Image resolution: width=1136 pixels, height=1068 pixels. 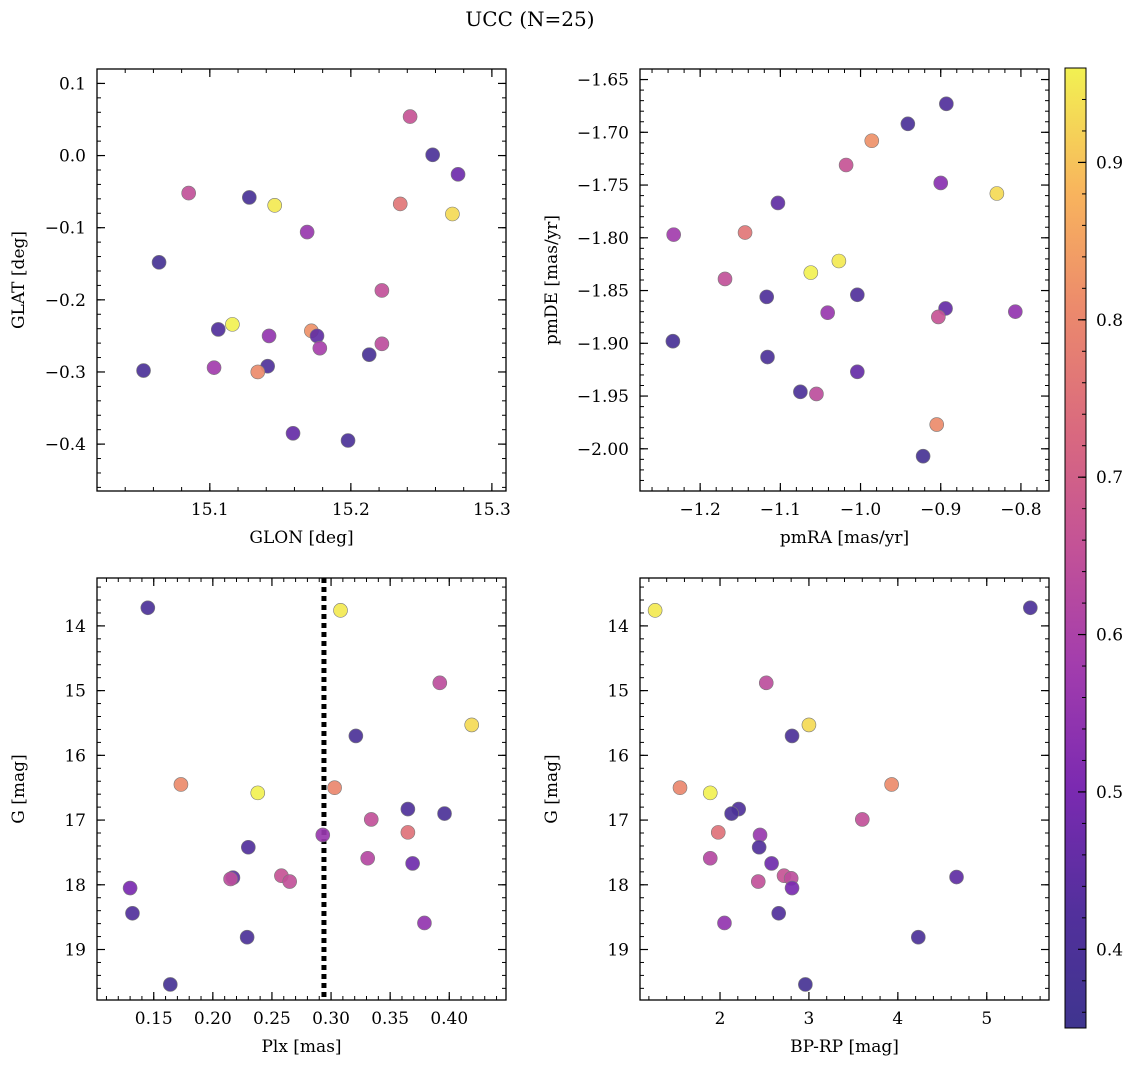 I want to click on colorbar-tick-label: 0.8, so click(x=1109, y=321).